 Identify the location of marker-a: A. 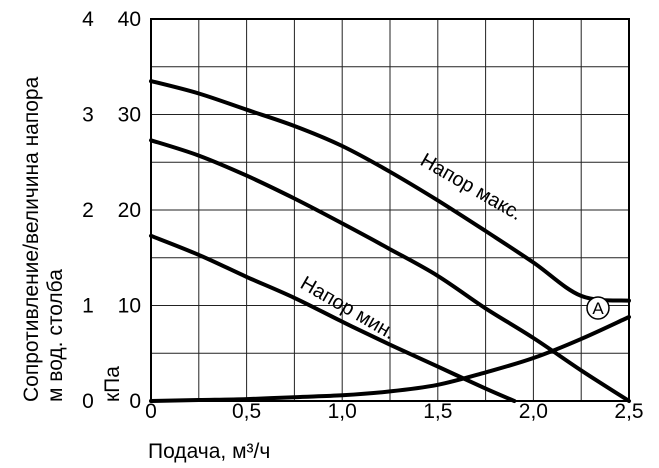
(598, 308).